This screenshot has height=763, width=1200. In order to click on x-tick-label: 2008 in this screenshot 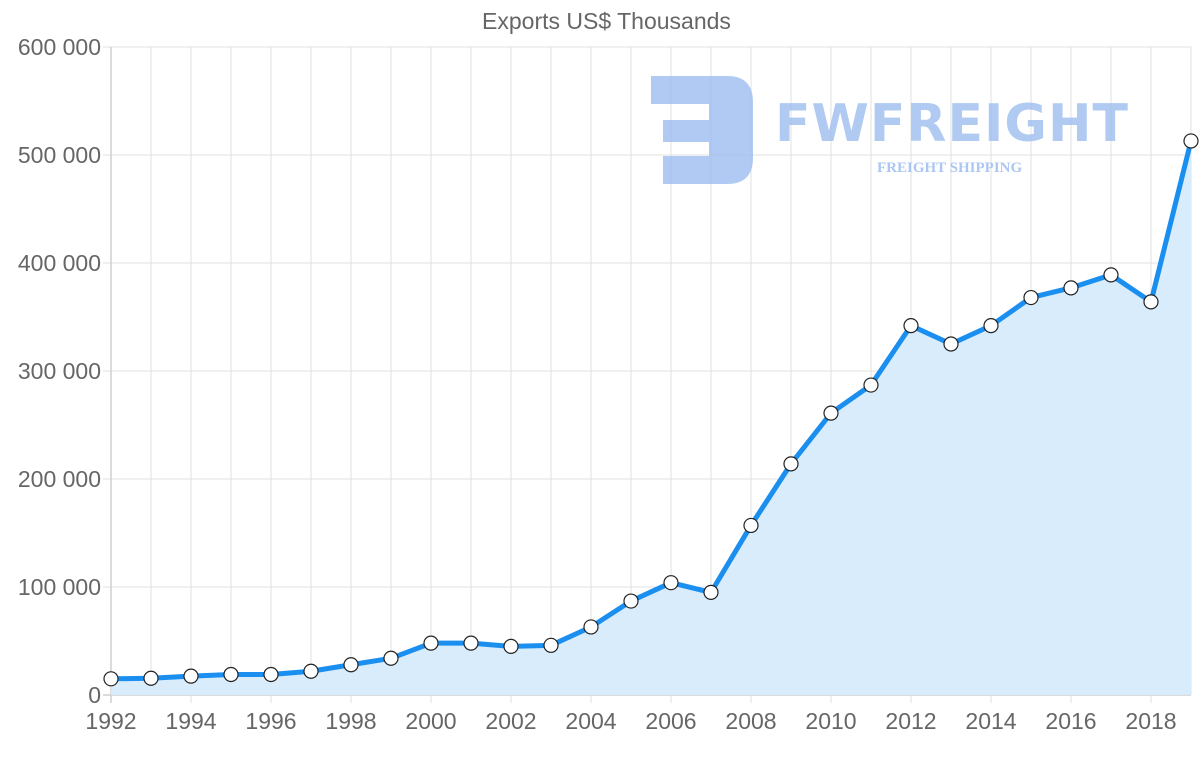, I will do `click(750, 721)`.